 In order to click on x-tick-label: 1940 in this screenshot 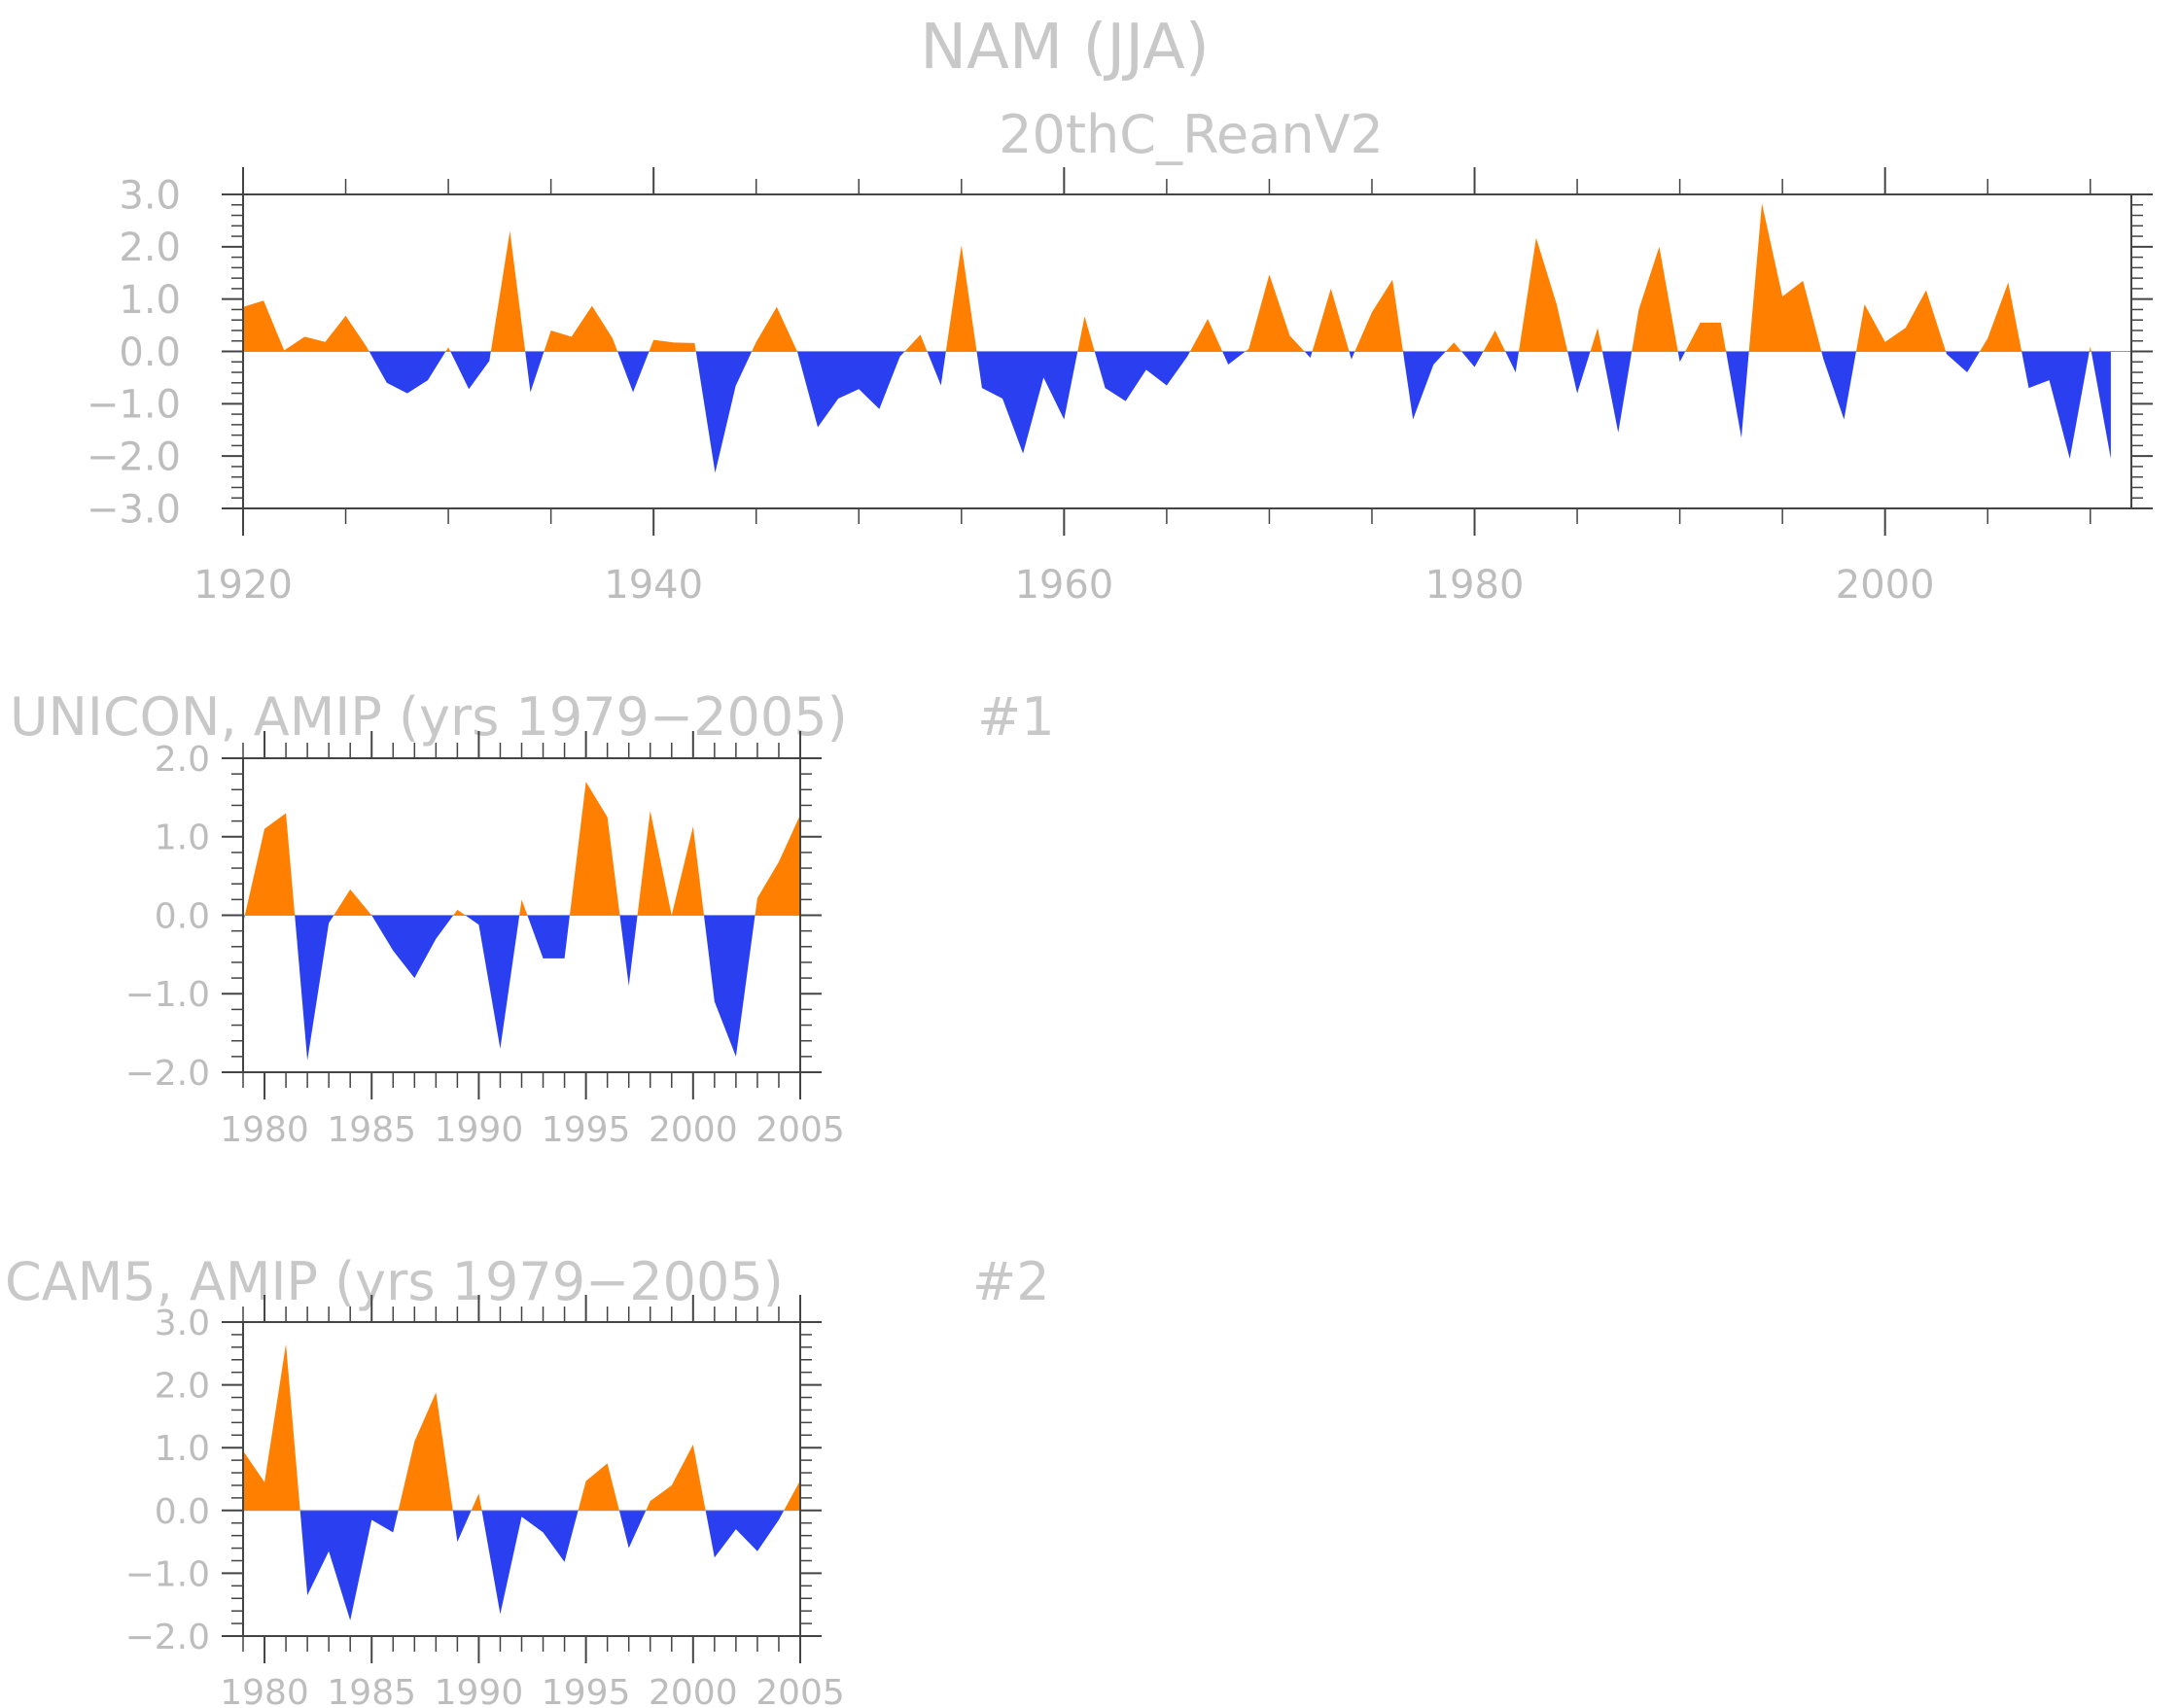, I will do `click(653, 585)`.